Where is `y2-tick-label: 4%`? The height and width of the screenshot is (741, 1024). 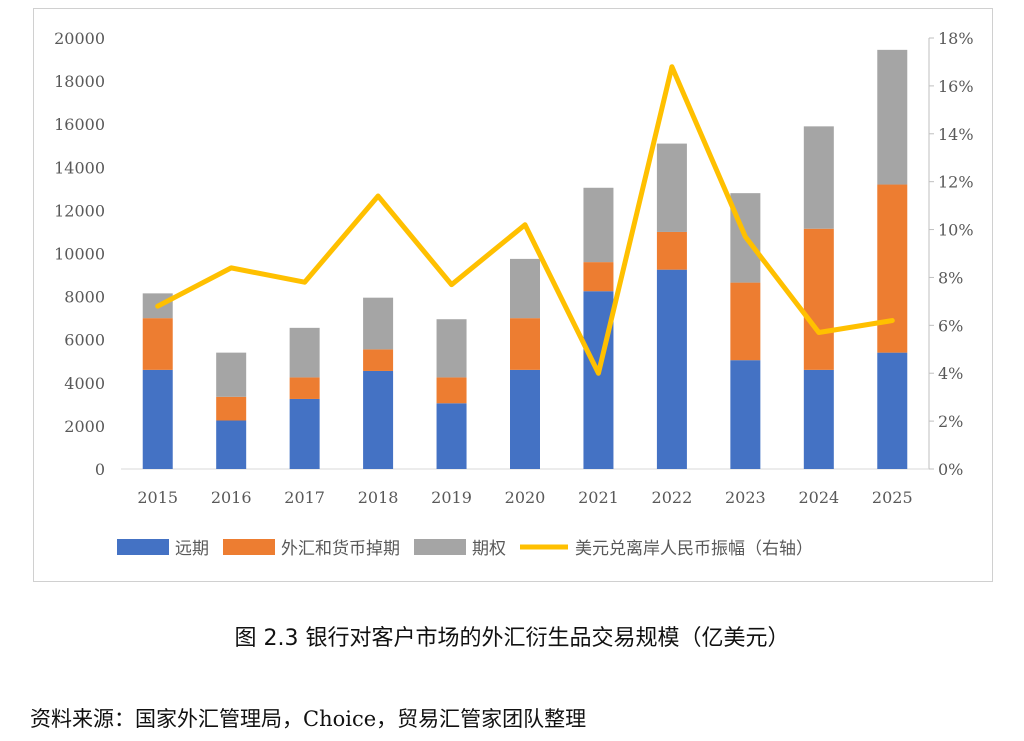
y2-tick-label: 4% is located at coordinates (950, 373).